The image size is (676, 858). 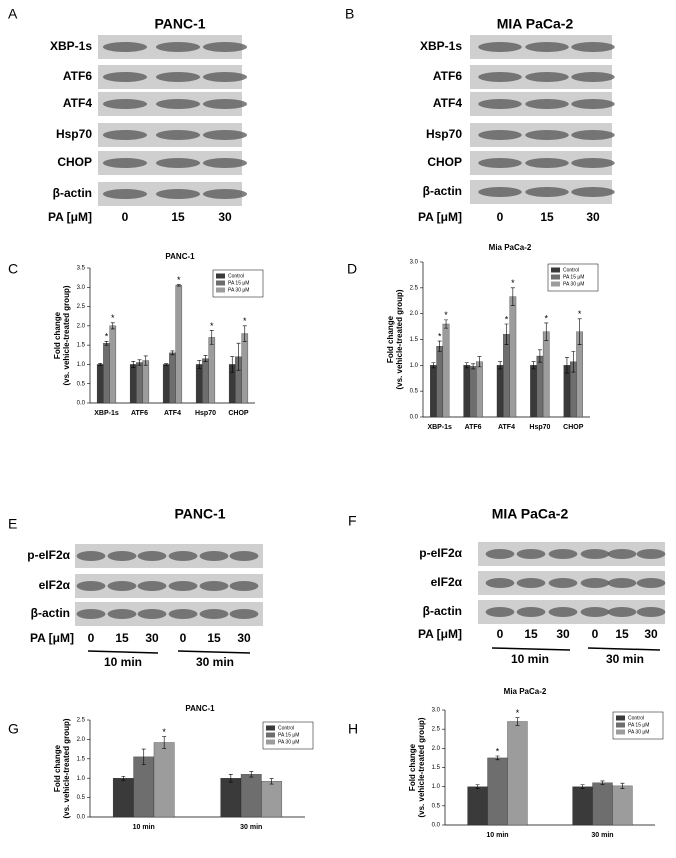 What do you see at coordinates (436, 787) in the screenshot?
I see `y-tick-label: 1.0` at bounding box center [436, 787].